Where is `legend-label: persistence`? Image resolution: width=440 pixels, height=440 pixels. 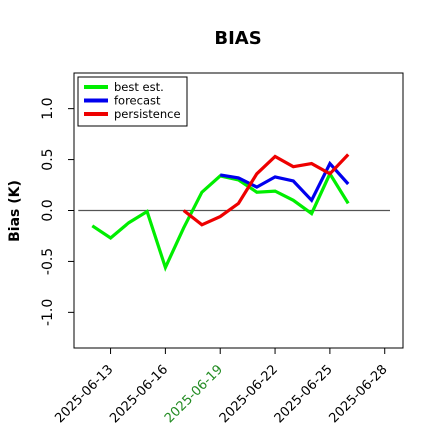
legend-label: persistence is located at coordinates (147, 114).